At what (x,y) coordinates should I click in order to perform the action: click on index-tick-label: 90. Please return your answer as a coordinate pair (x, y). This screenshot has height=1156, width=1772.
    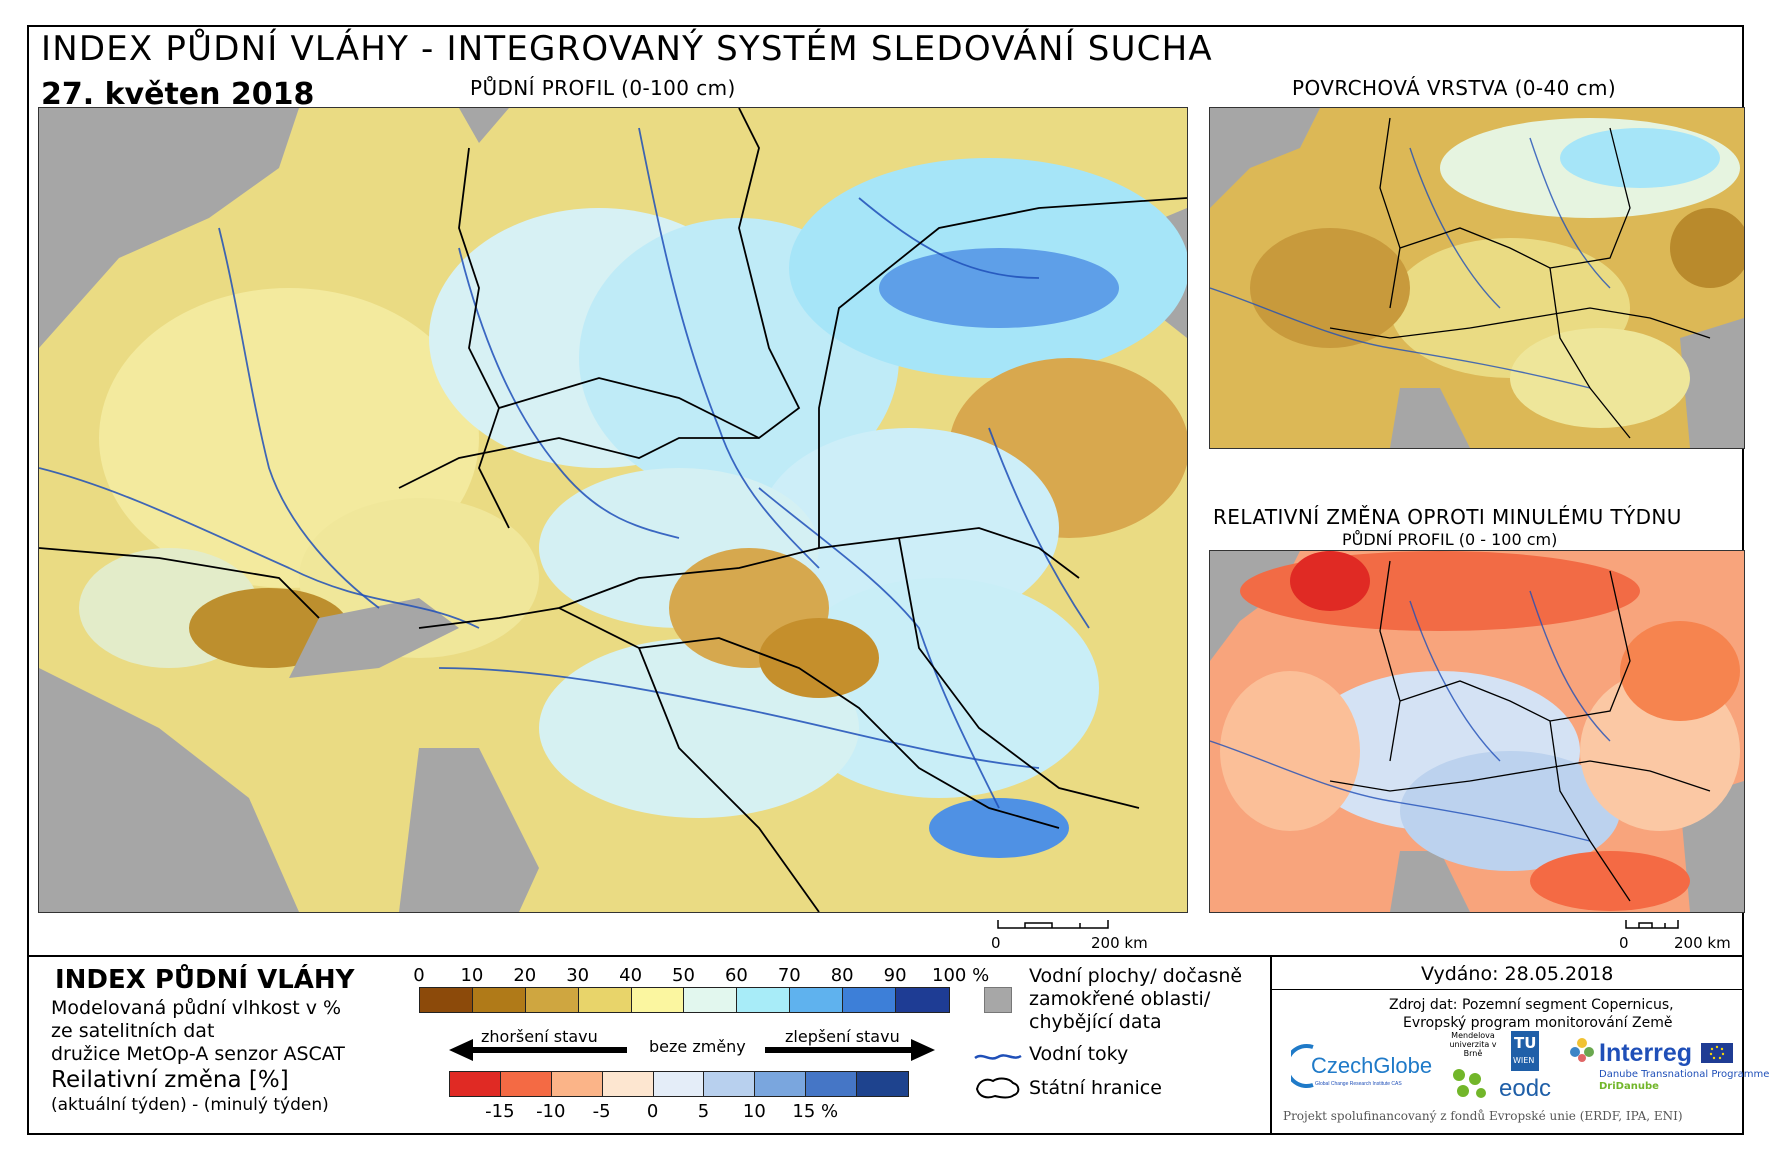
    Looking at the image, I should click on (895, 975).